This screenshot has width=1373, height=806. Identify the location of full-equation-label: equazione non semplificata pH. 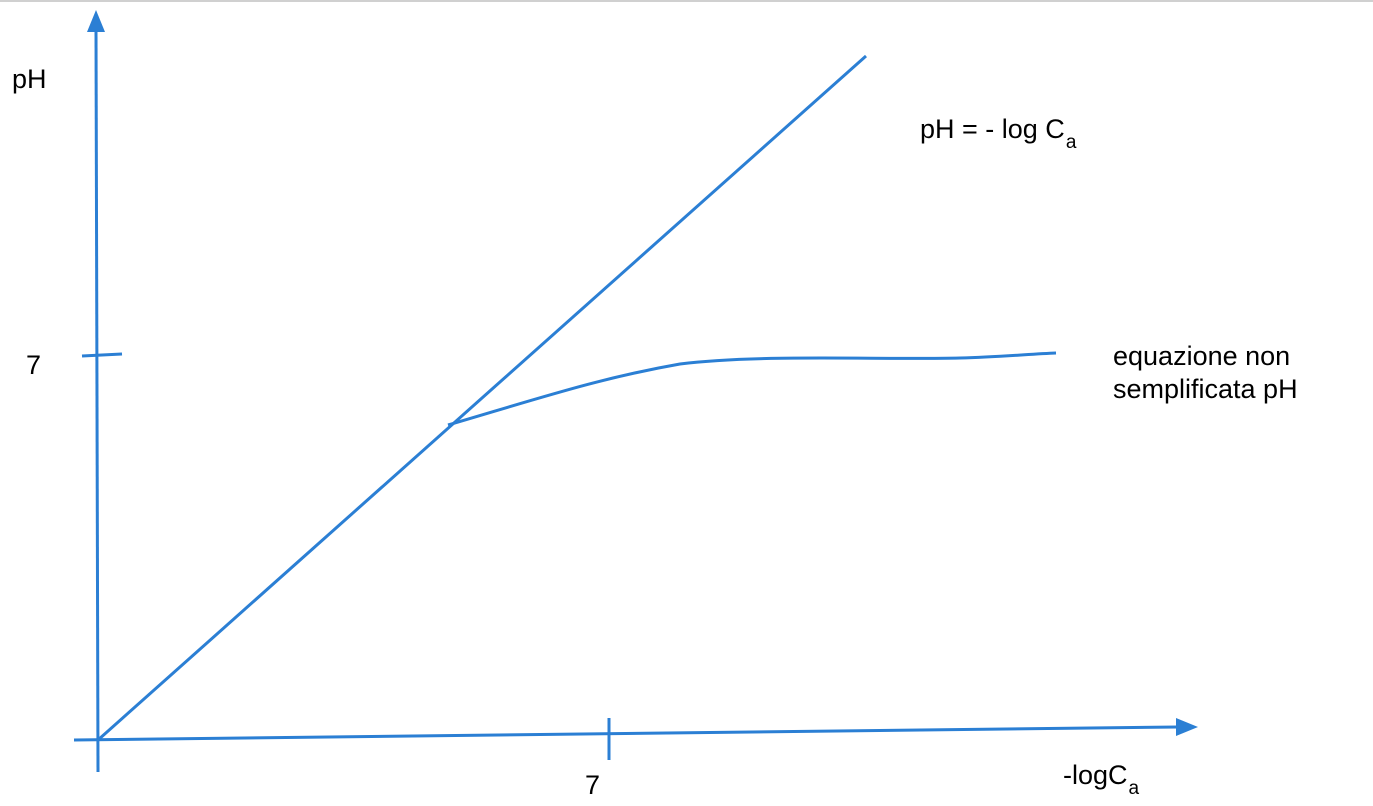
(1205, 373).